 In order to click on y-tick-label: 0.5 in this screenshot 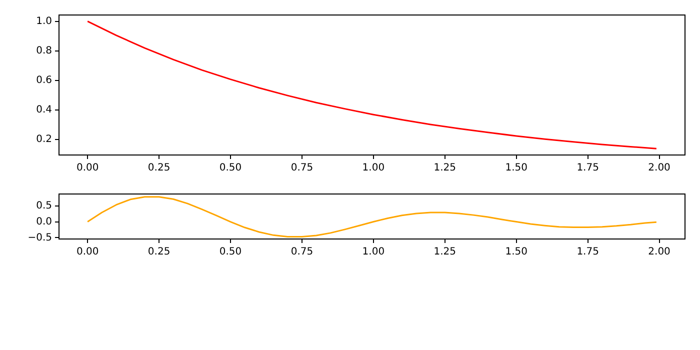, I will do `click(44, 206)`.